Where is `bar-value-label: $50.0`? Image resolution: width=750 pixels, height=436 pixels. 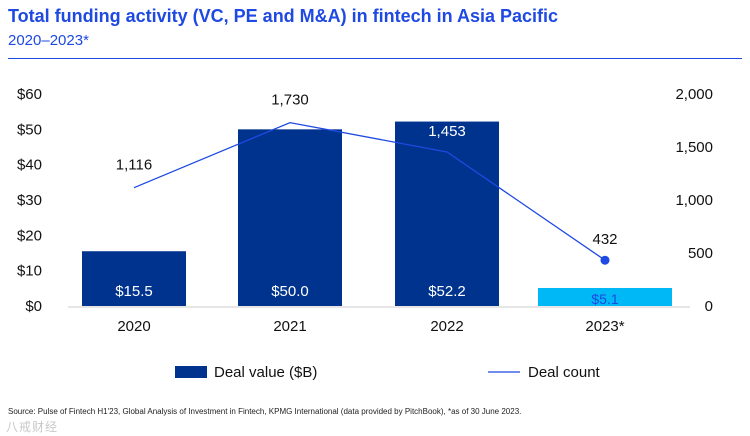 bar-value-label: $50.0 is located at coordinates (290, 291).